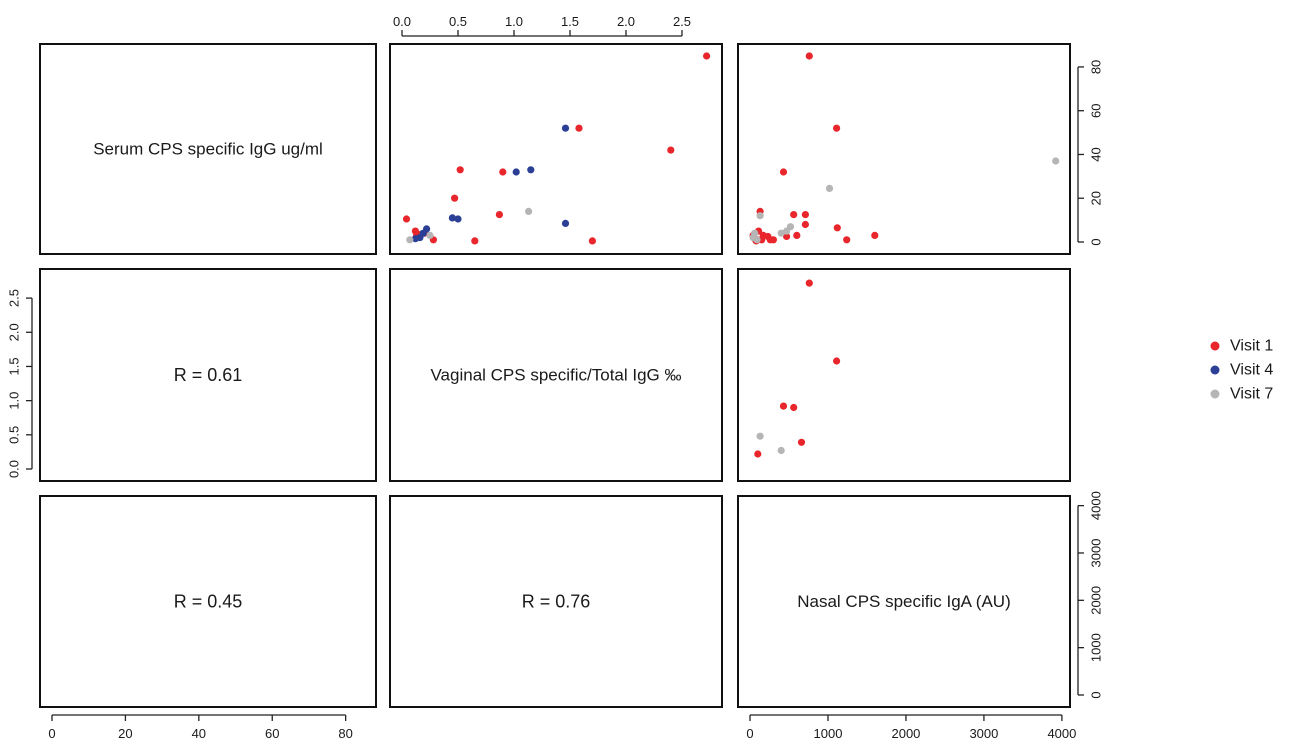  I want to click on panel-frame-r2-c2, so click(904, 601).